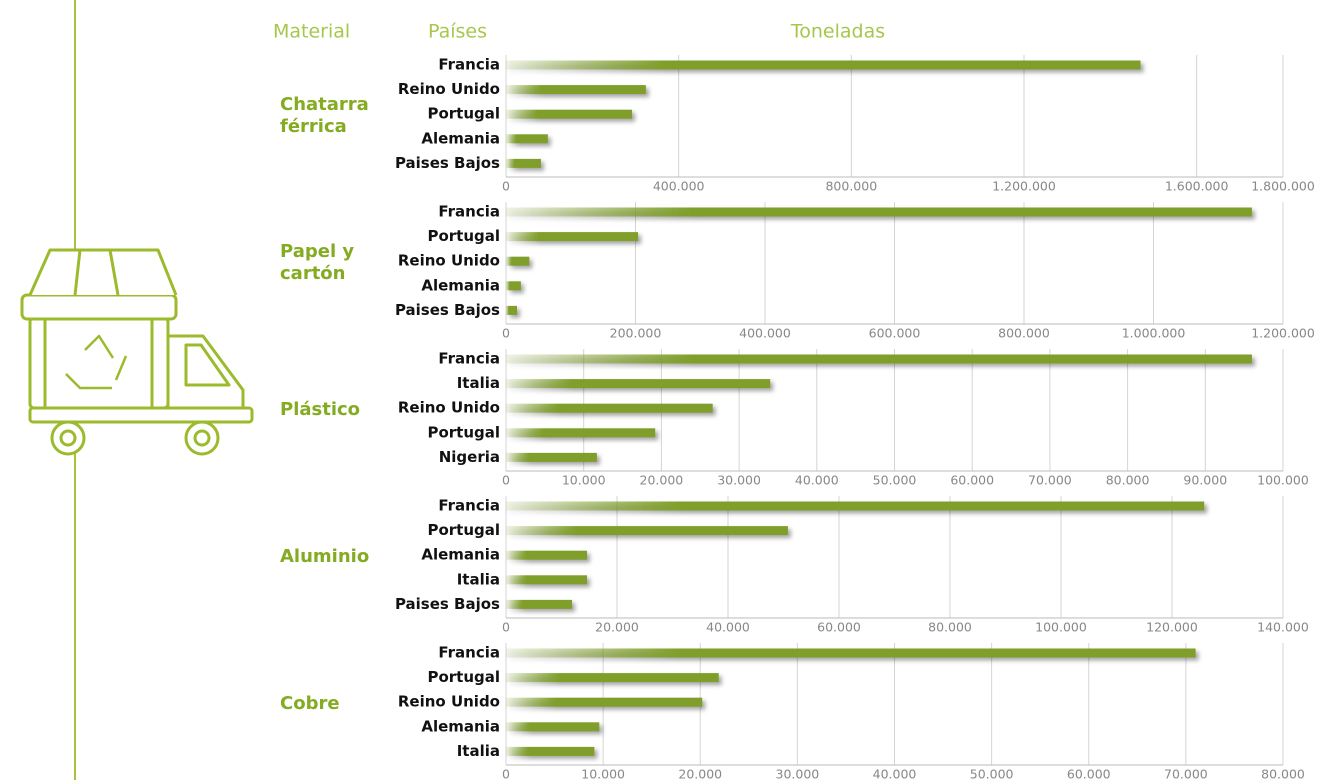 This screenshot has height=780, width=1321. What do you see at coordinates (1172, 627) in the screenshot?
I see `x-tick-label: 120.000` at bounding box center [1172, 627].